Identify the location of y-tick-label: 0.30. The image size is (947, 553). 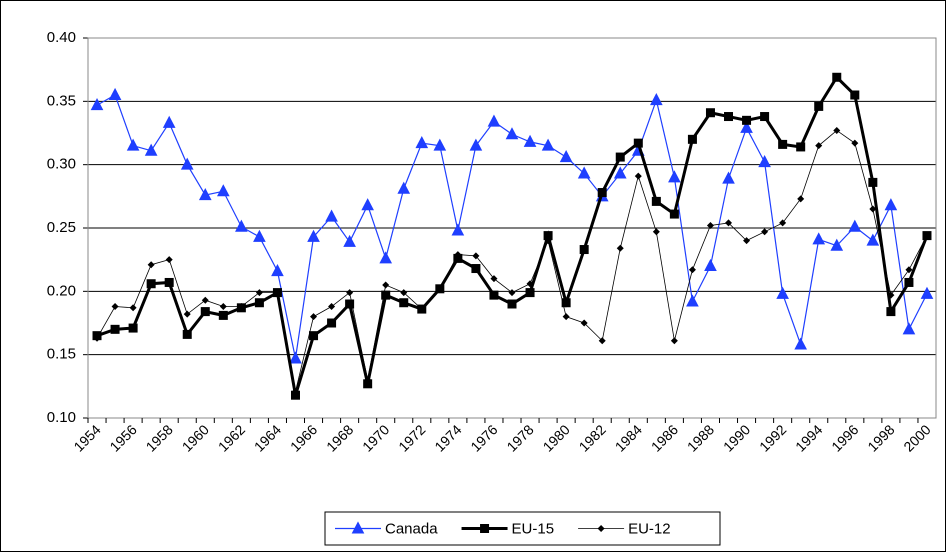
(61, 164).